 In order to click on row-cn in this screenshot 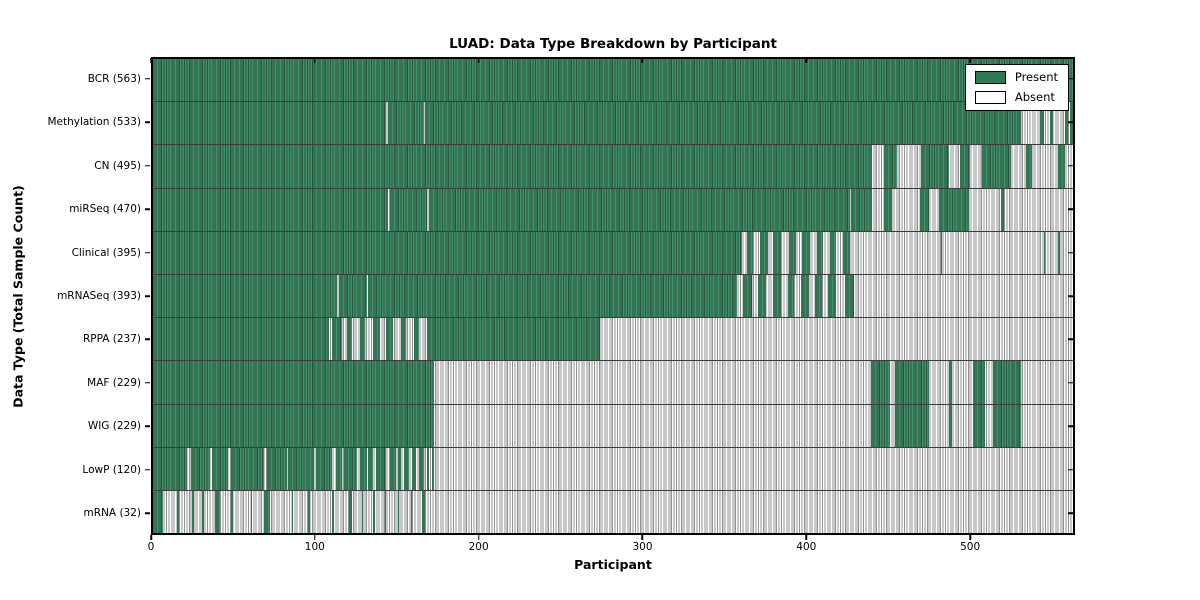, I will do `click(613, 167)`.